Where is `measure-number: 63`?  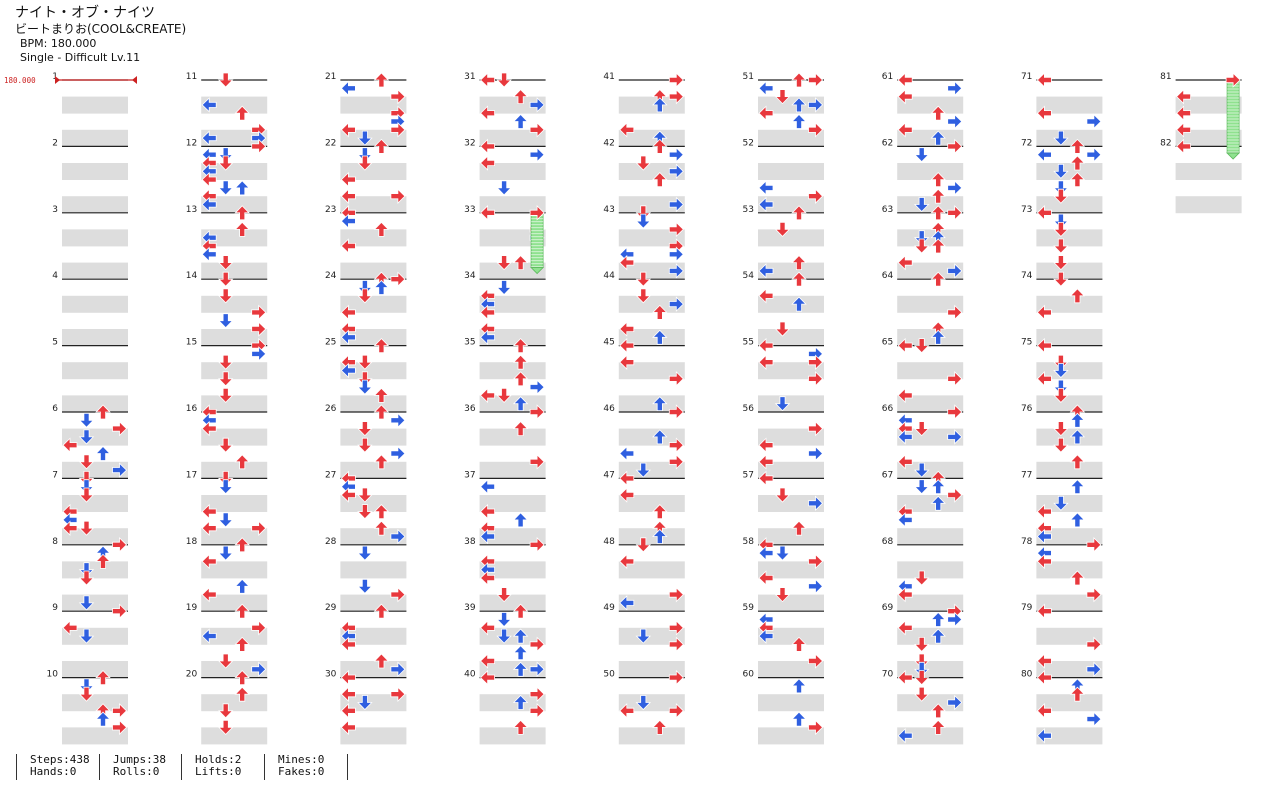 measure-number: 63 is located at coordinates (887, 210).